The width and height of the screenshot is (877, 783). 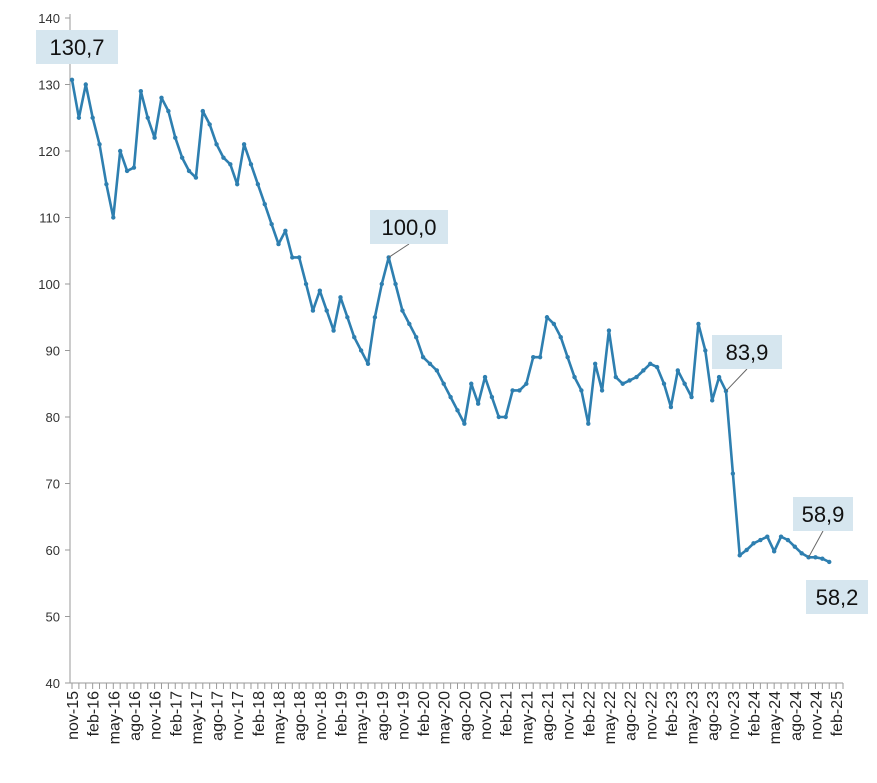 What do you see at coordinates (49, 284) in the screenshot?
I see `y-tick-label: 100` at bounding box center [49, 284].